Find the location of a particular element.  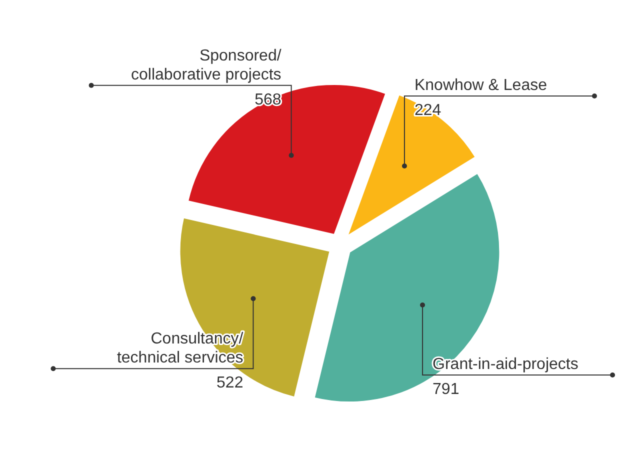

slice-label: Sponsored/ collaborative projects is located at coordinates (206, 65).